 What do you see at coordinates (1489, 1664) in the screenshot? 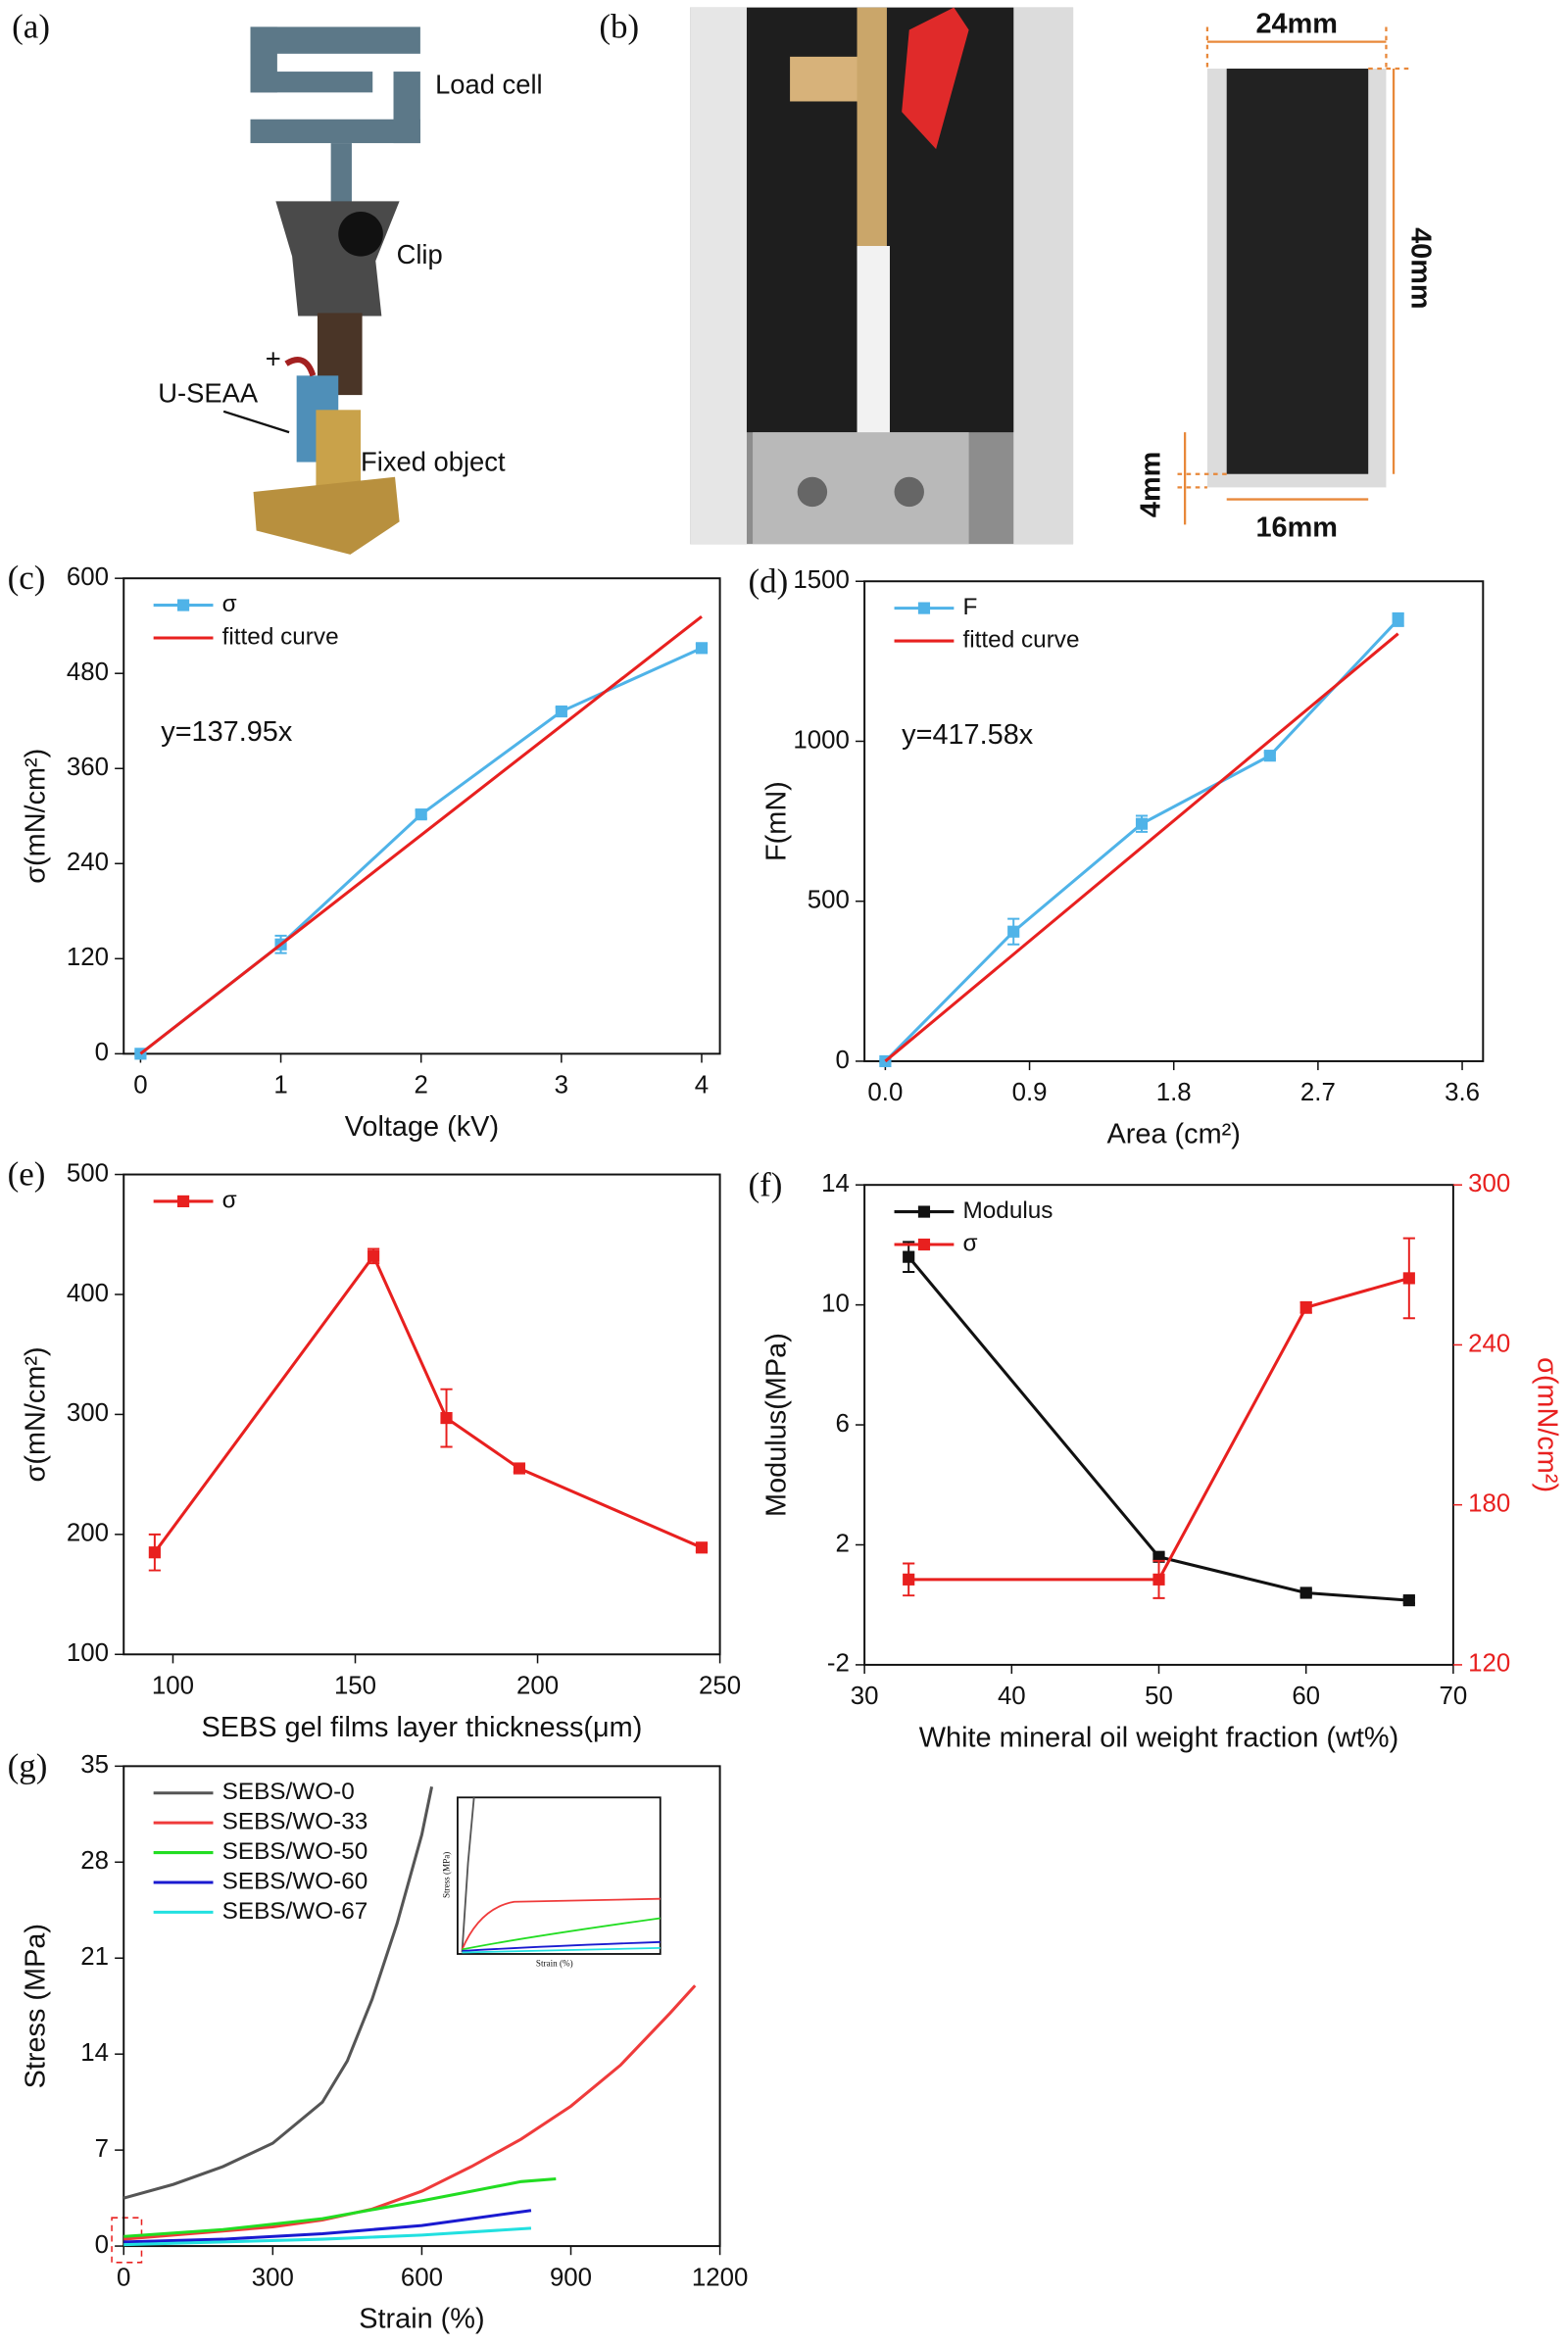
I see `y2-tick-label: 120` at bounding box center [1489, 1664].